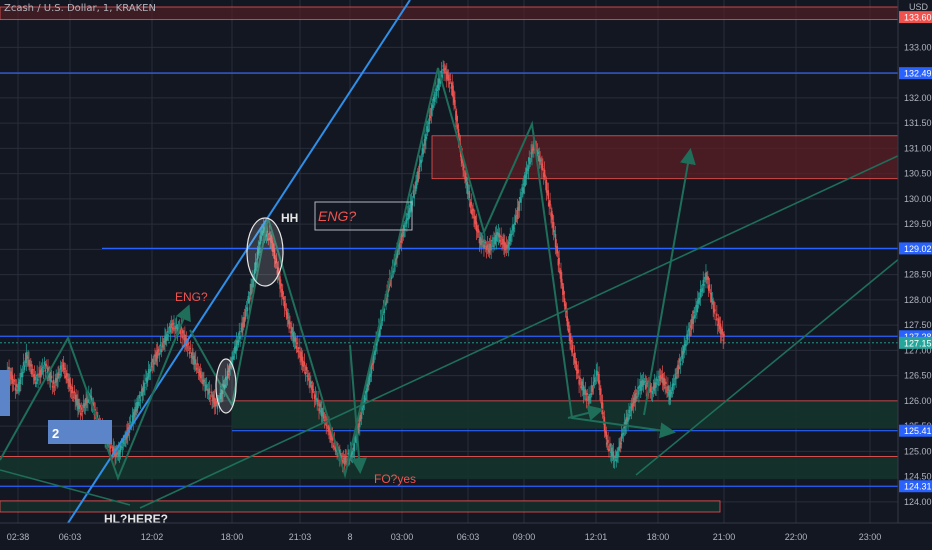  I want to click on time-tick-label: 02:38, so click(18, 537).